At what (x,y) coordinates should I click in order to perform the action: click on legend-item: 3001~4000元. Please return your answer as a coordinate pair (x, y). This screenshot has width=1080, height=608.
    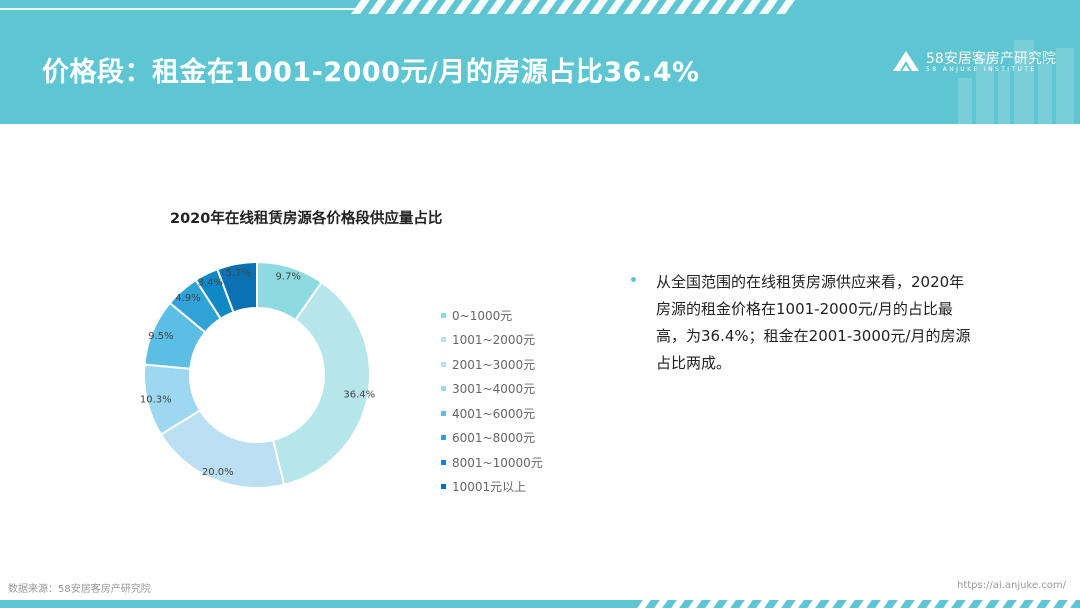
    Looking at the image, I should click on (492, 389).